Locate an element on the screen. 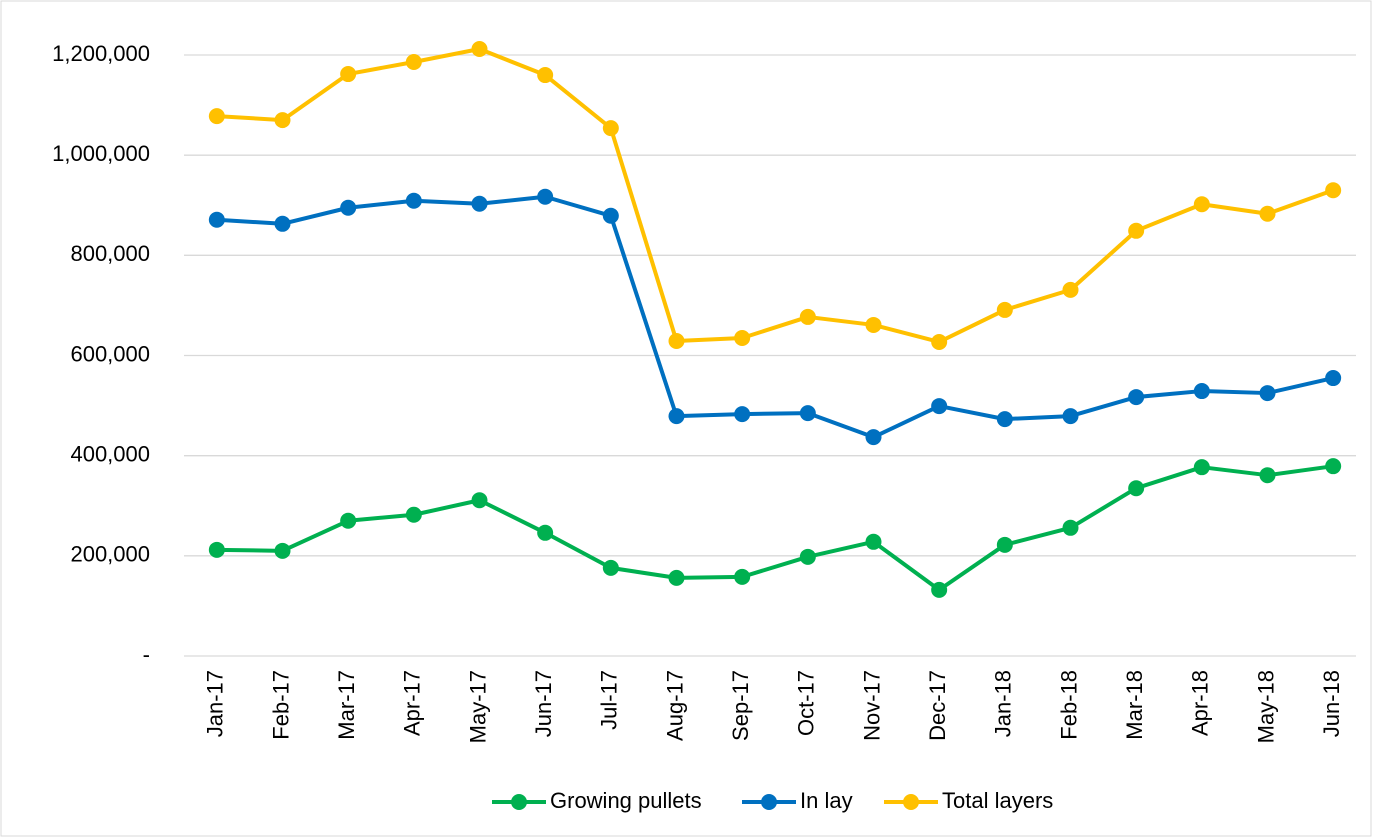  x-tick-label: Apr-17 is located at coordinates (412, 703).